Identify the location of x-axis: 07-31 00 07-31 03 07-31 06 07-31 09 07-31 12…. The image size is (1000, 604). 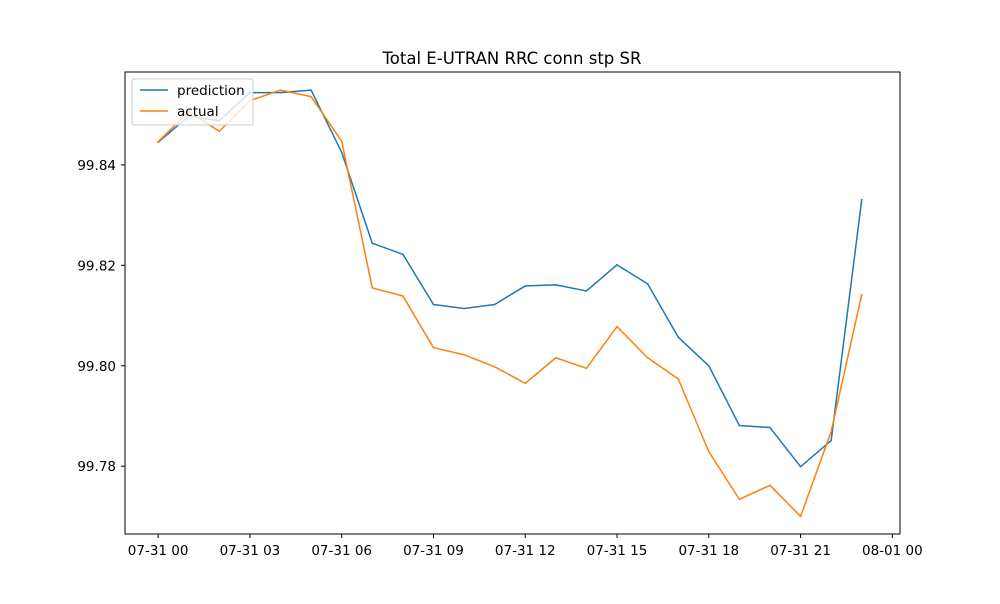
(525, 546).